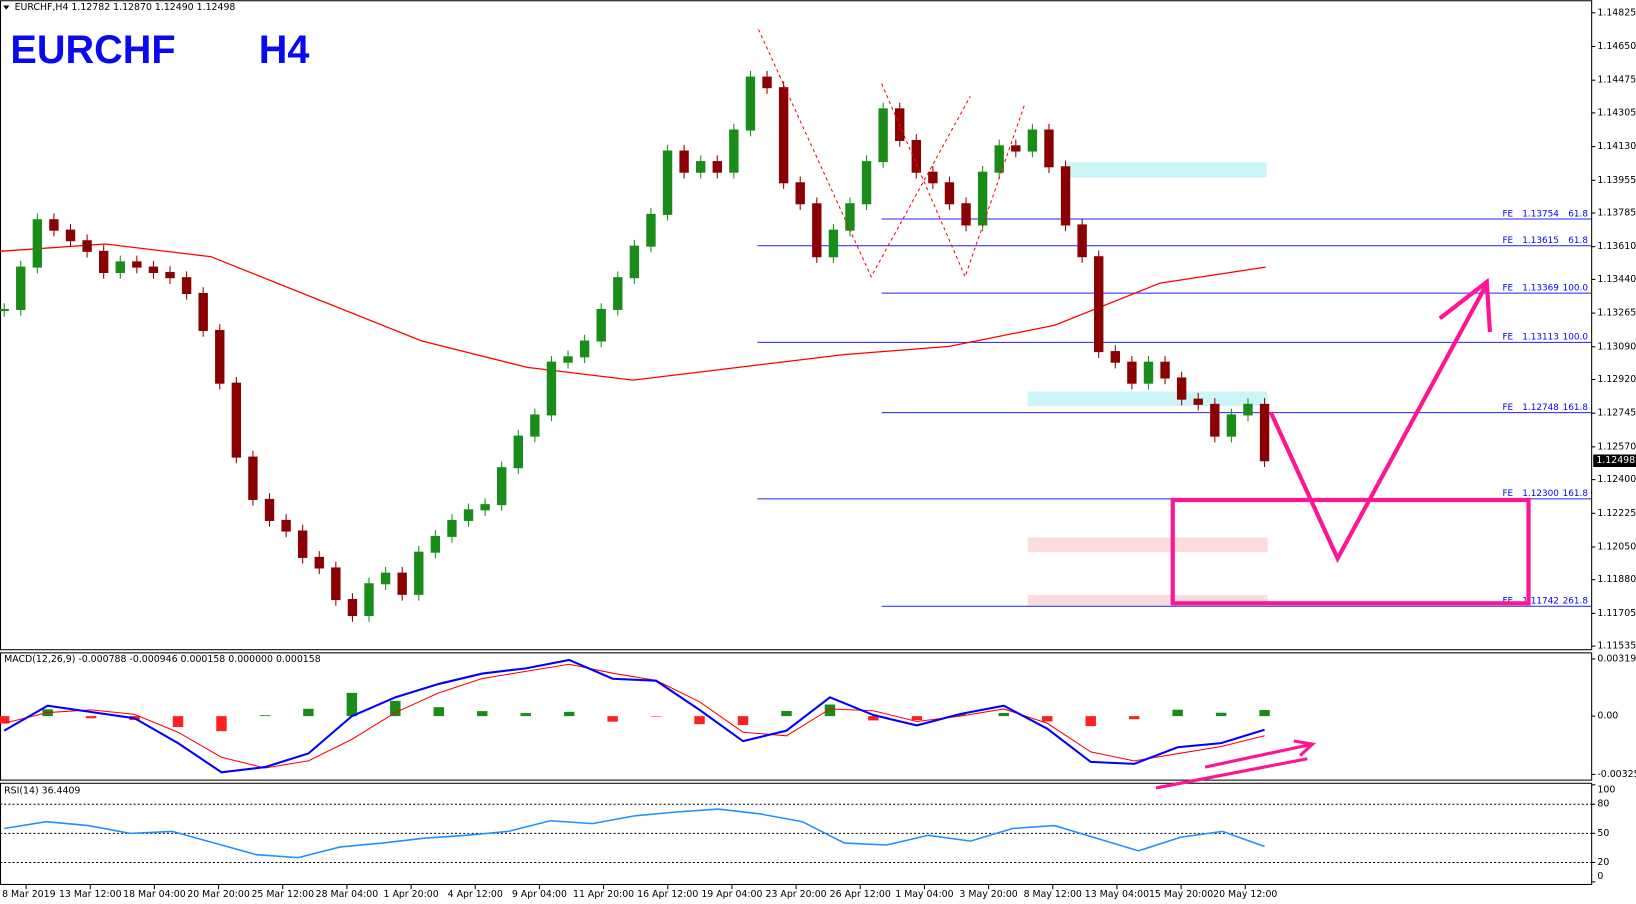  I want to click on x-tick-label: 26 Apr 12:00, so click(860, 894).